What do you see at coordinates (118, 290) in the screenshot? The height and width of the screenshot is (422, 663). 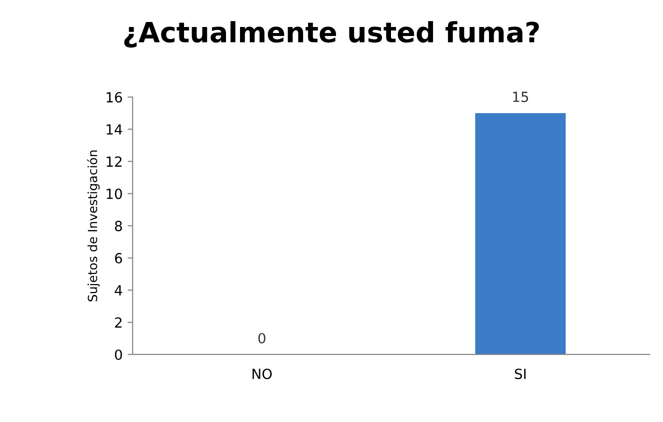 I see `y-tick-label: 4` at bounding box center [118, 290].